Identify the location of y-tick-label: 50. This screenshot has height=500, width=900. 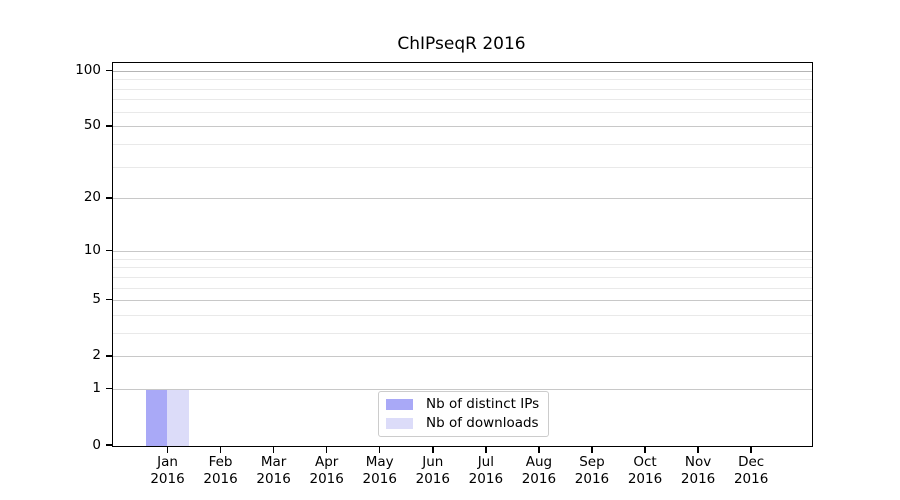
(92, 125).